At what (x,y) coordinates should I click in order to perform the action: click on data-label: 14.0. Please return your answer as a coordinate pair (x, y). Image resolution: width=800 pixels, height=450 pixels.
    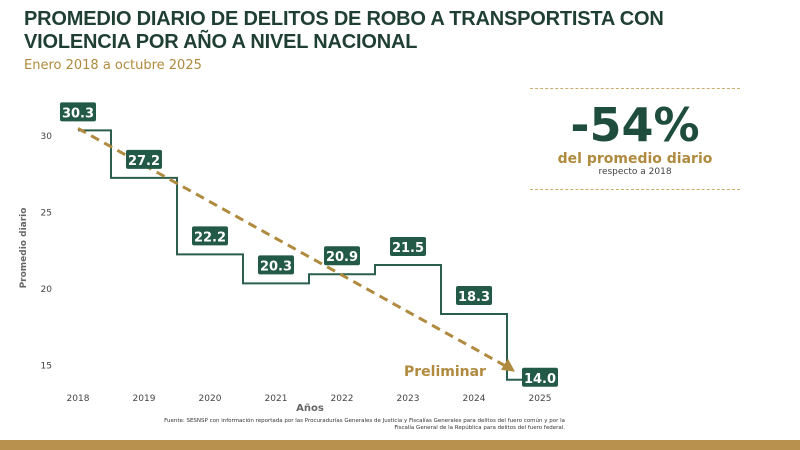
    Looking at the image, I should click on (540, 379).